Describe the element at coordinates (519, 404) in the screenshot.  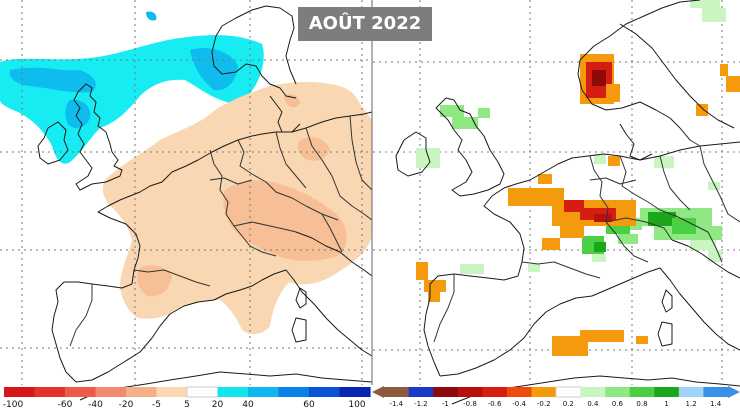
I see `right-legend-label: -0.4` at that location.